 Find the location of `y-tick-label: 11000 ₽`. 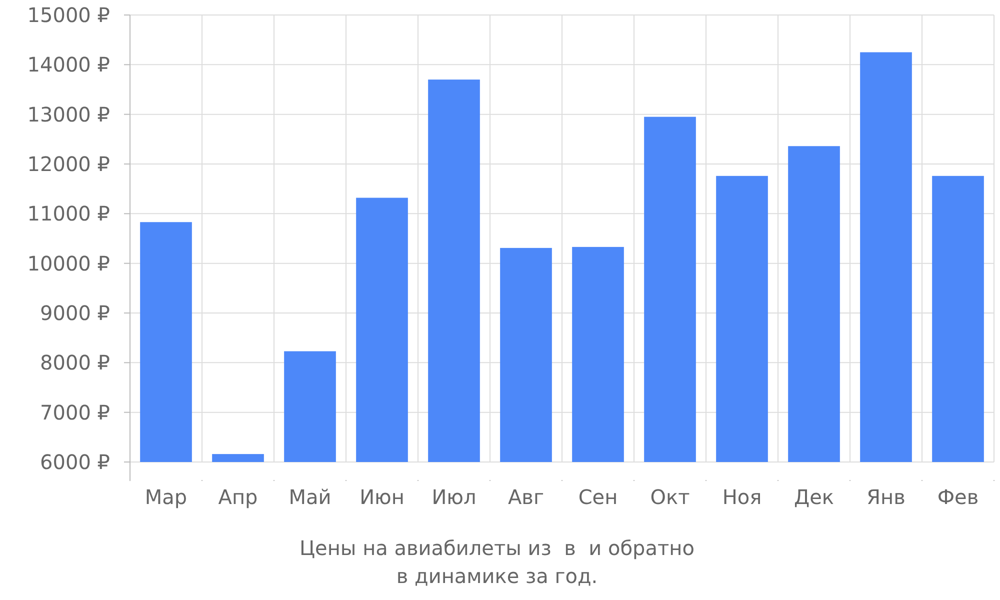

y-tick-label: 11000 ₽ is located at coordinates (68, 214).